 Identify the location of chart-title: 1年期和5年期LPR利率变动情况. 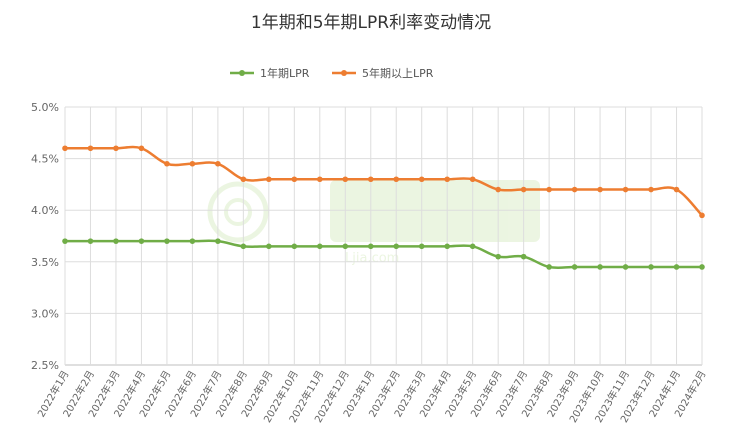
(371, 23).